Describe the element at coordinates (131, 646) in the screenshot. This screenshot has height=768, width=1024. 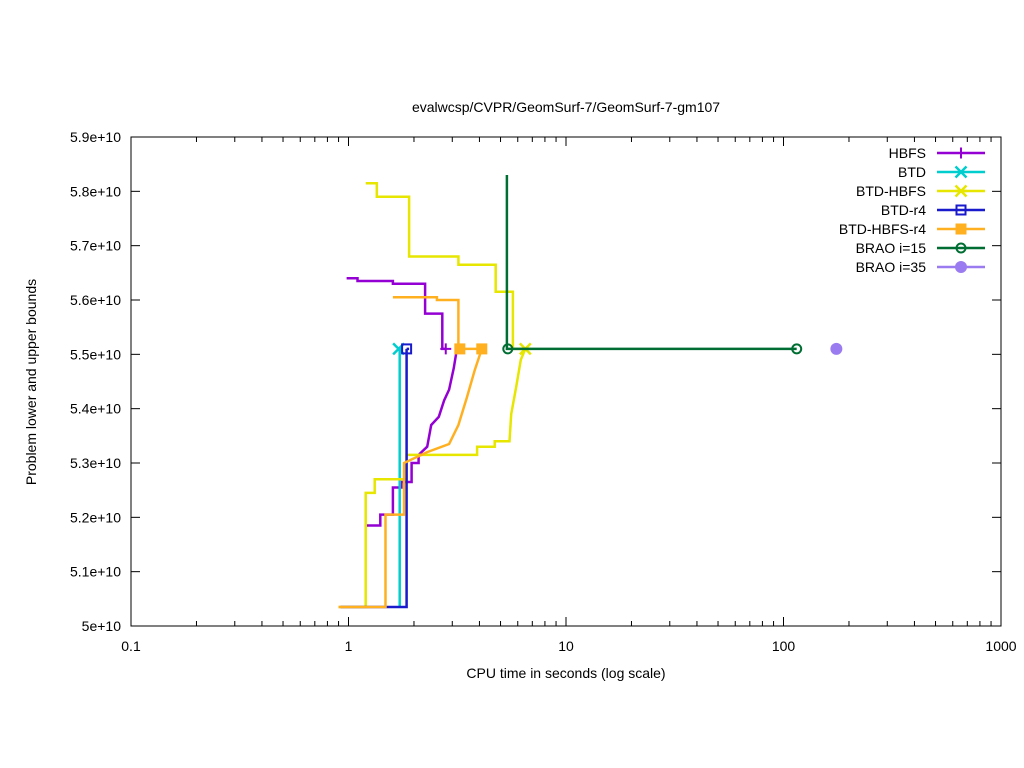
I see `x-tick-label: 0.1` at that location.